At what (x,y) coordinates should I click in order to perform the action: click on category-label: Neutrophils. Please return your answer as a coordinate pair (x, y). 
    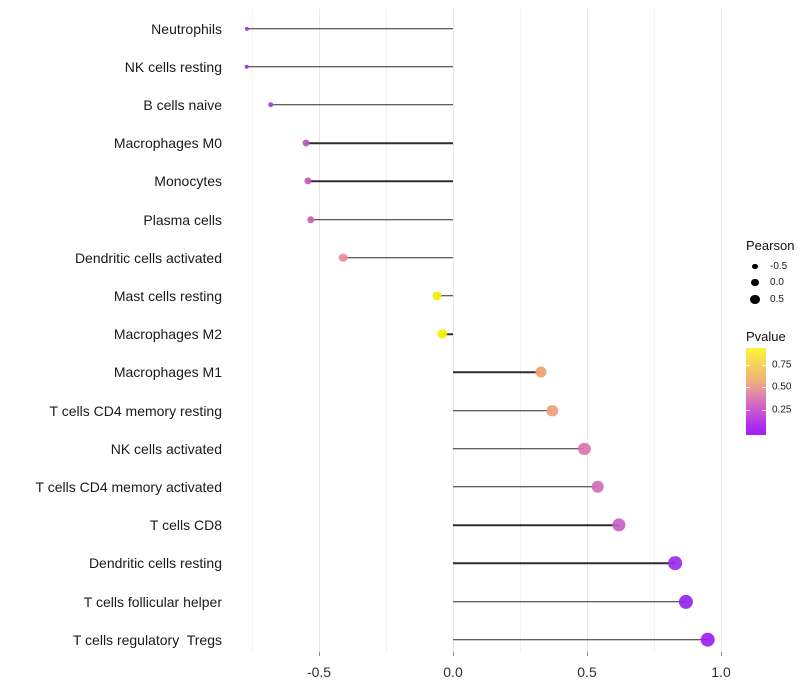
    Looking at the image, I should click on (186, 28).